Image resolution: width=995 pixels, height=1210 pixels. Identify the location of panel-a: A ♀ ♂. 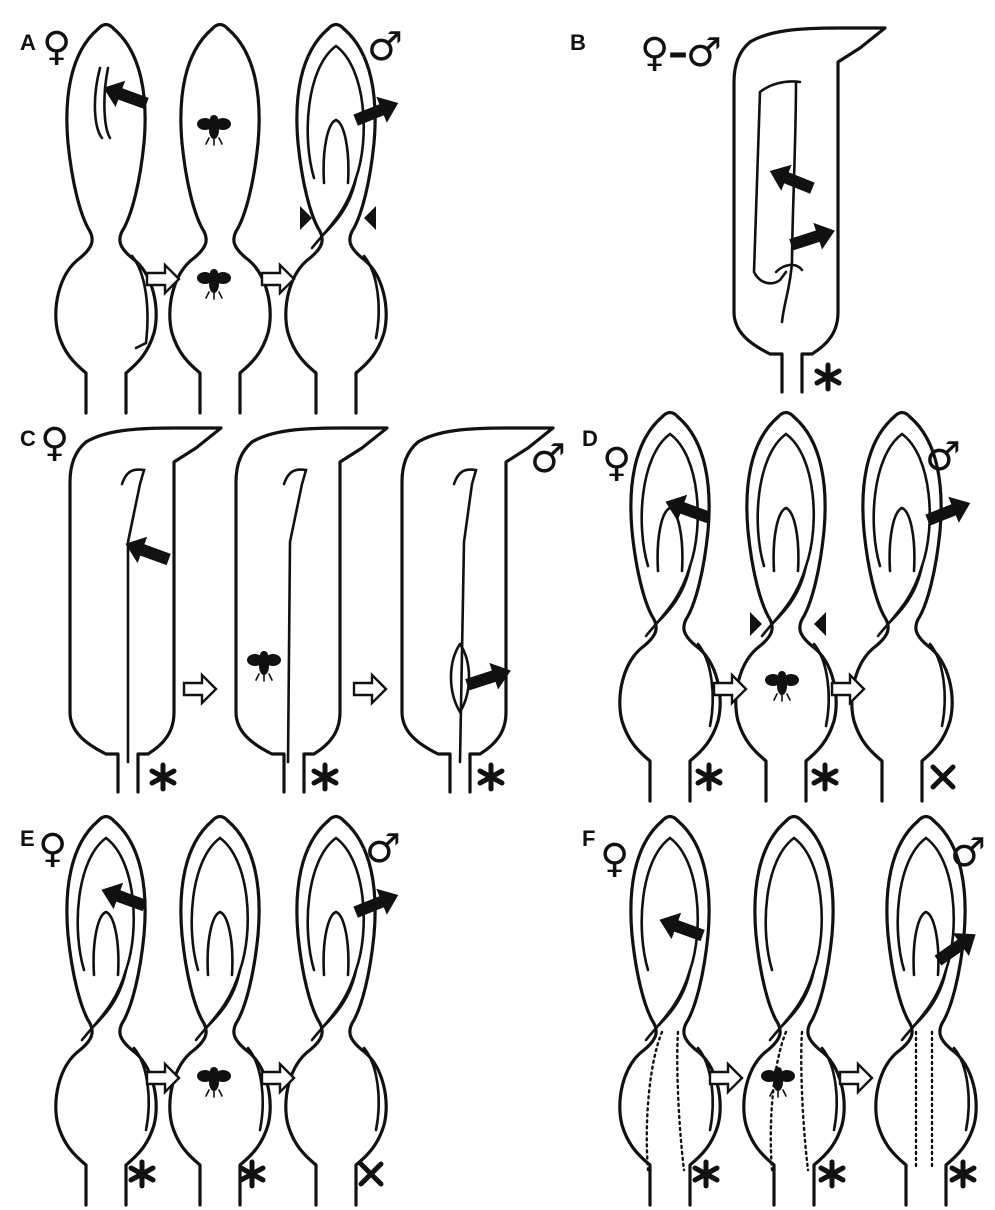
(212, 218).